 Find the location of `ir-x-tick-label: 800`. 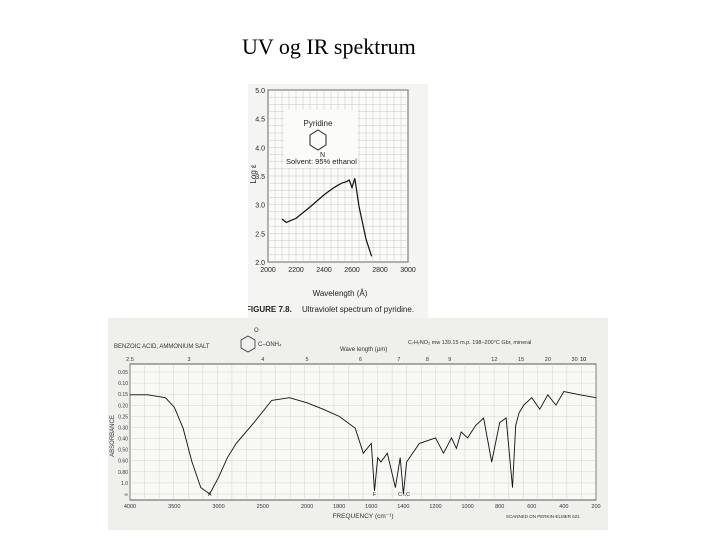

ir-x-tick-label: 800 is located at coordinates (499, 507).